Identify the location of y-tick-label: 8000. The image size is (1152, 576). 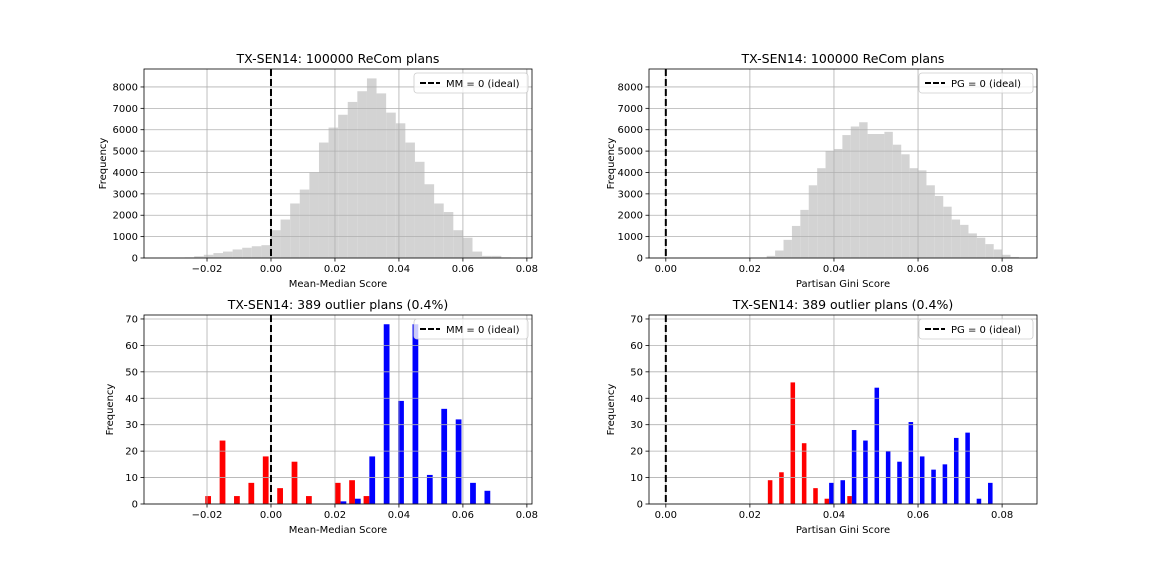
(630, 87).